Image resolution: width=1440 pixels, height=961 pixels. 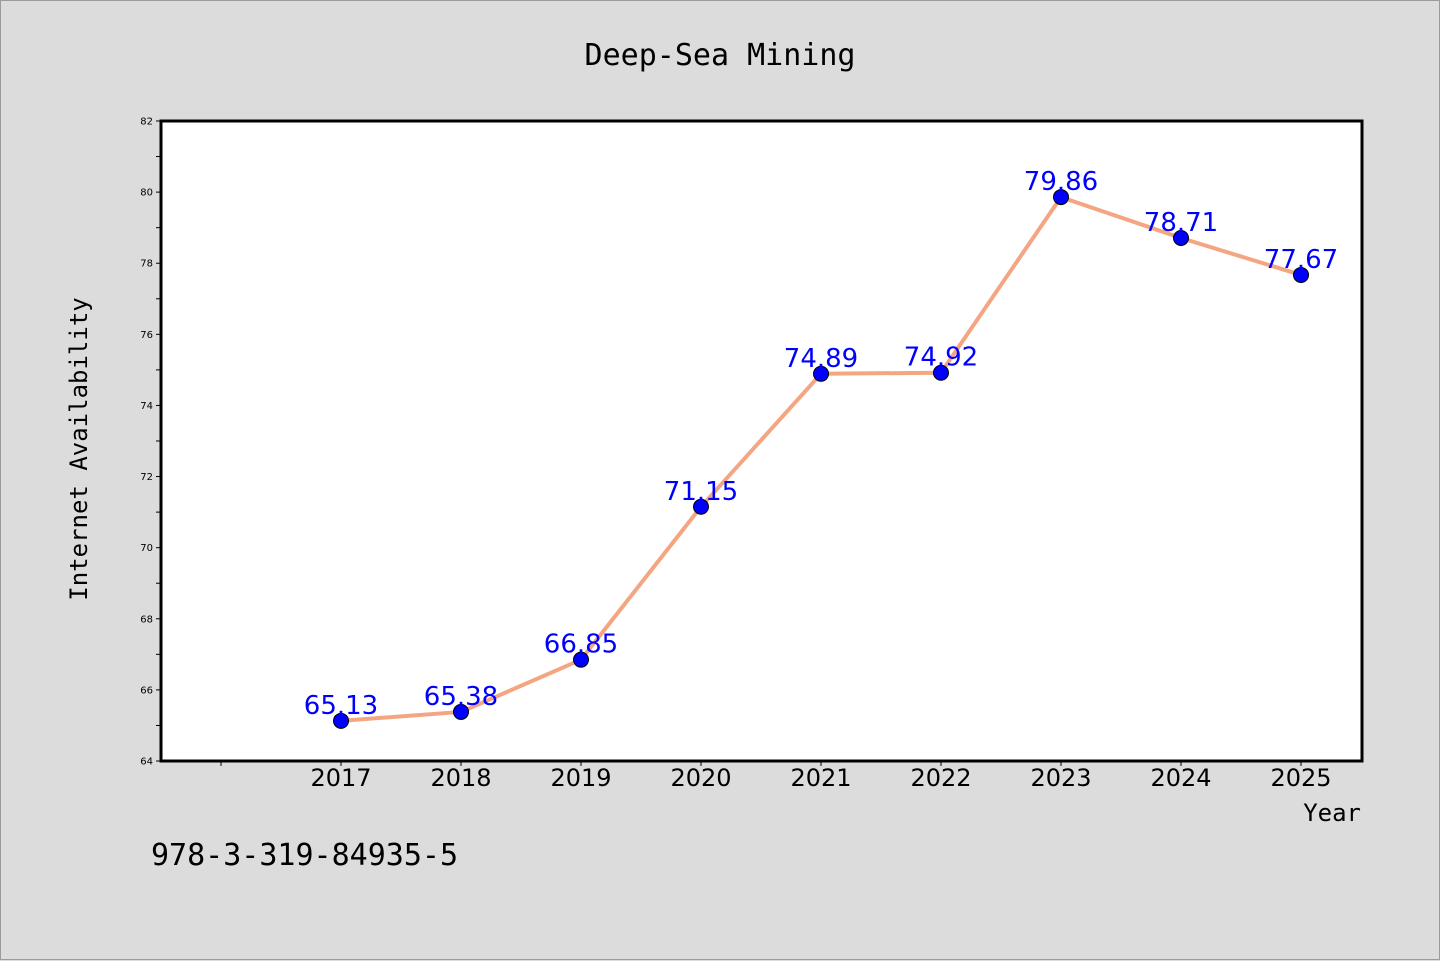 I want to click on x-axis: 2017 2018 2019 2020 2021 2022 2023 2024 2025, so click(x=776, y=776).